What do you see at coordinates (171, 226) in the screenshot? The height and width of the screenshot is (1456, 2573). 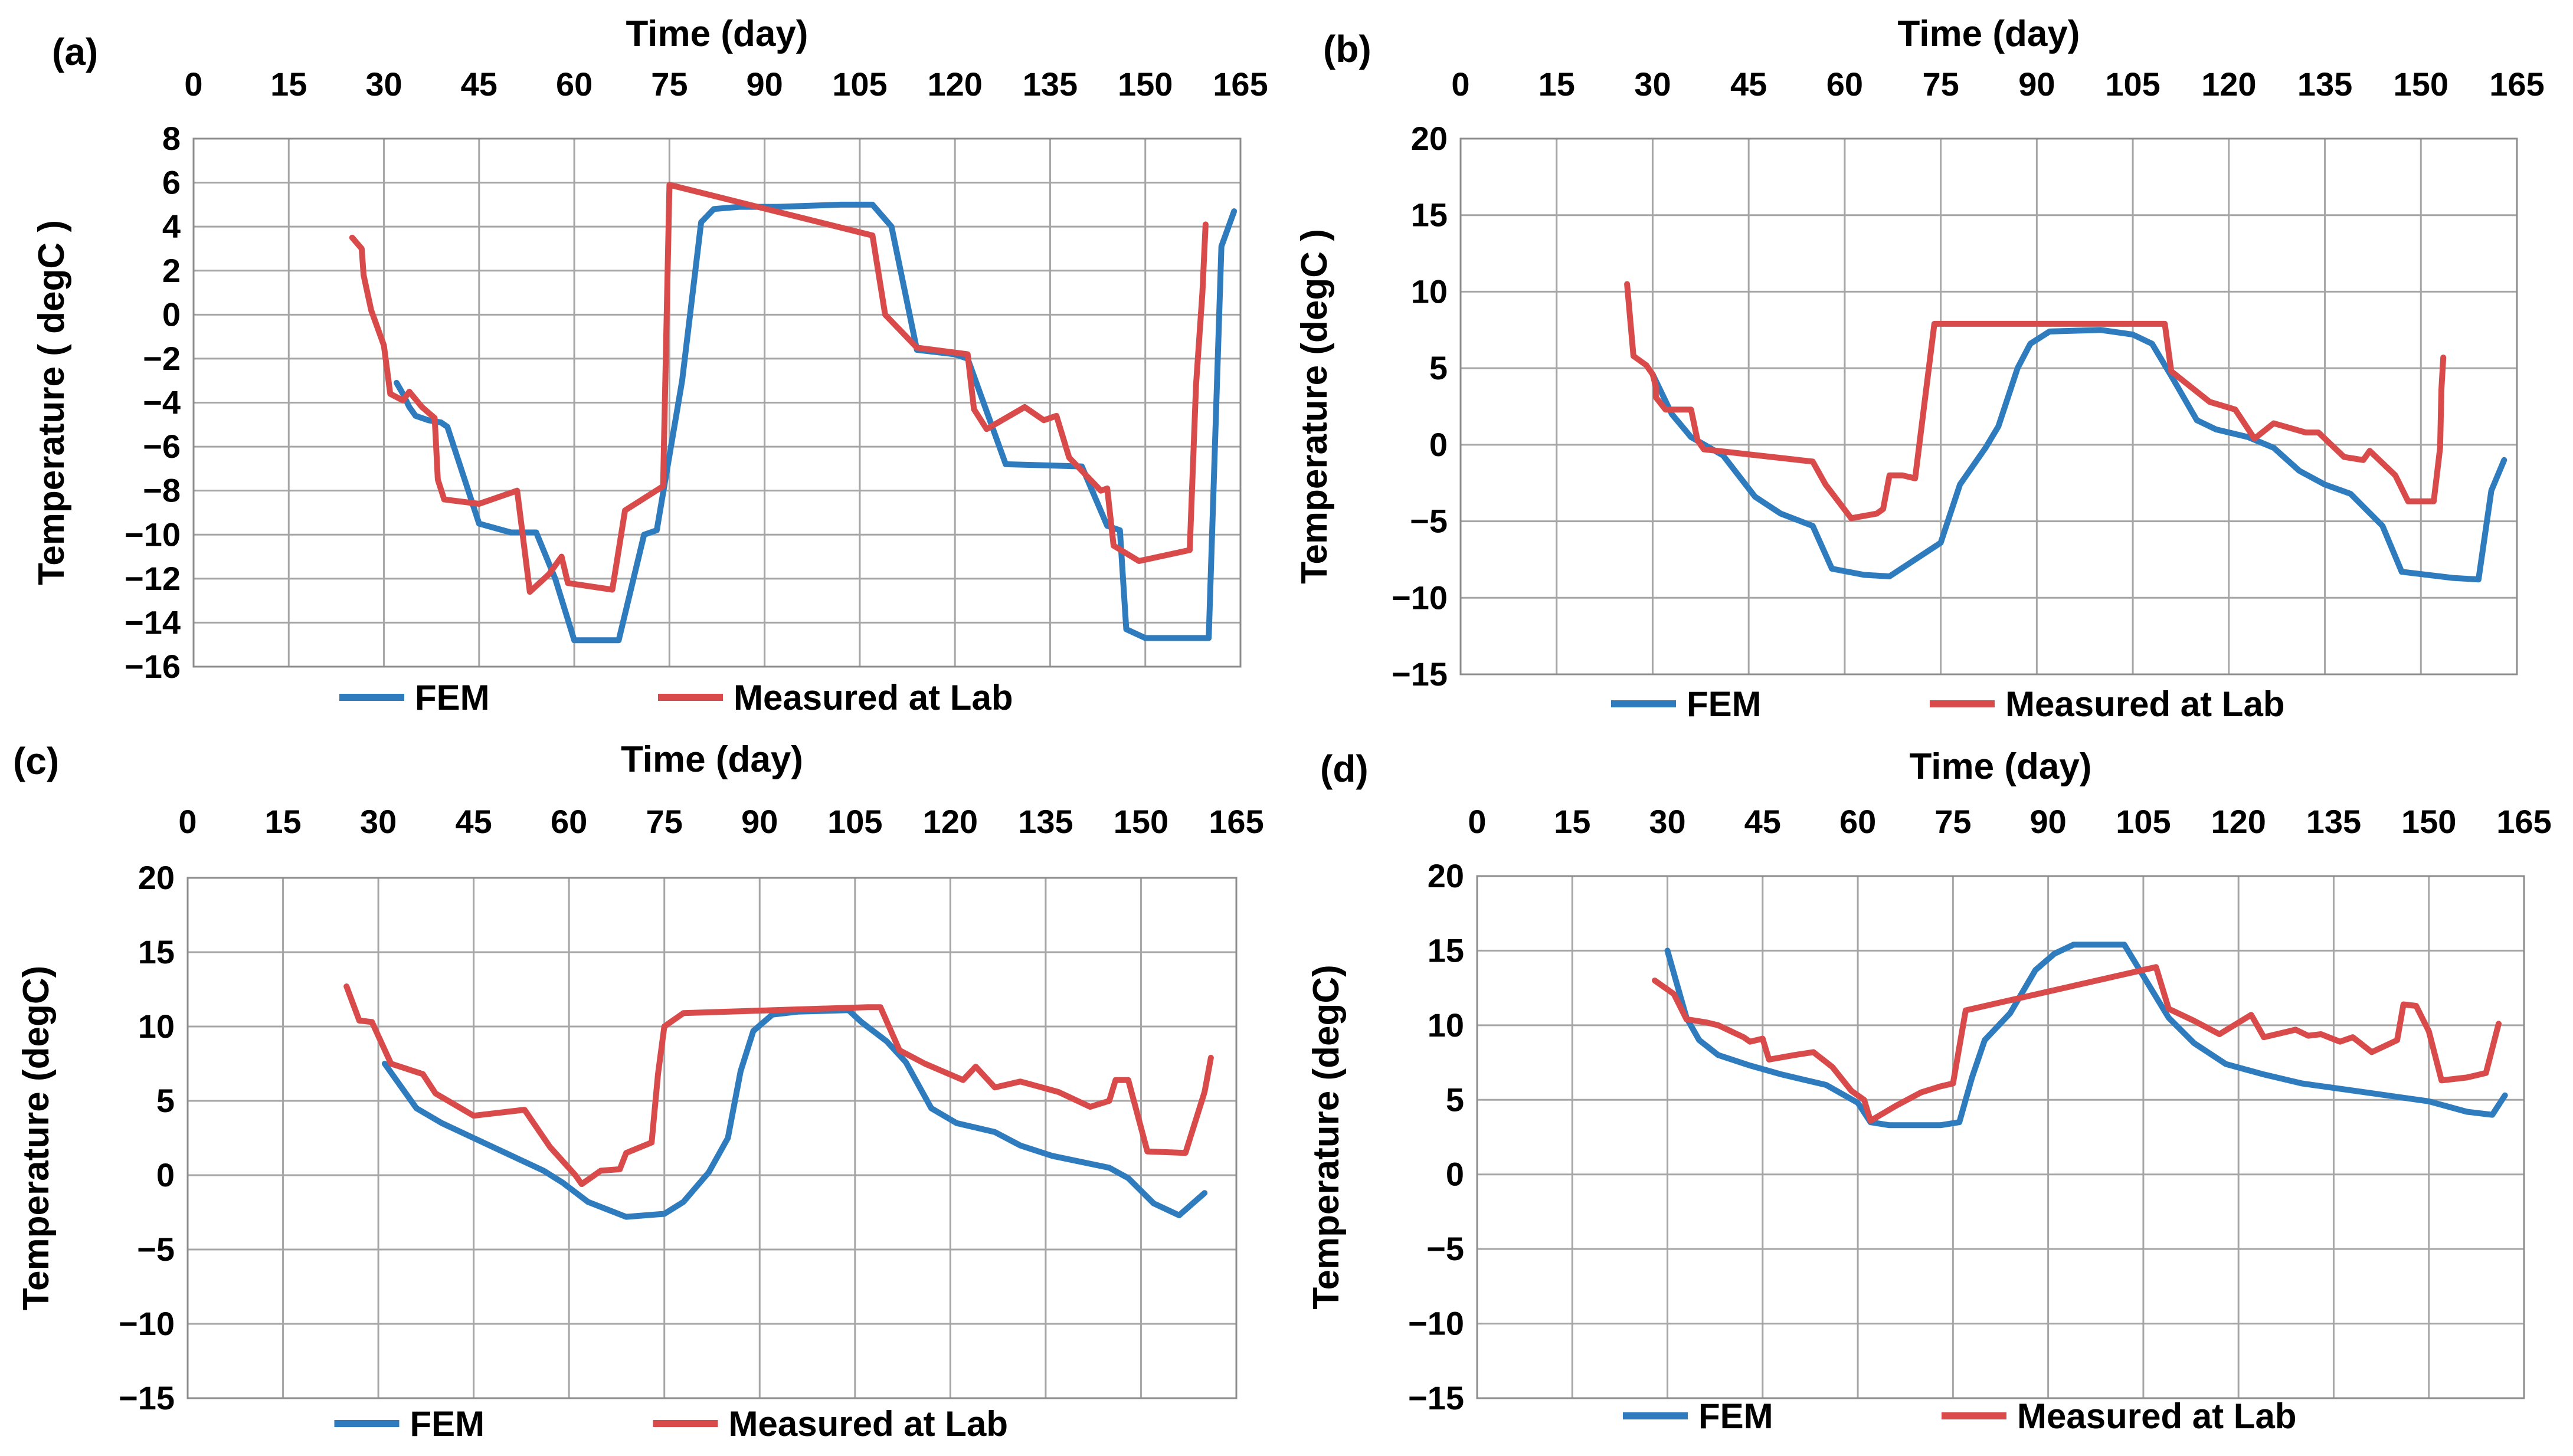 I see `y-tick-label: 4` at bounding box center [171, 226].